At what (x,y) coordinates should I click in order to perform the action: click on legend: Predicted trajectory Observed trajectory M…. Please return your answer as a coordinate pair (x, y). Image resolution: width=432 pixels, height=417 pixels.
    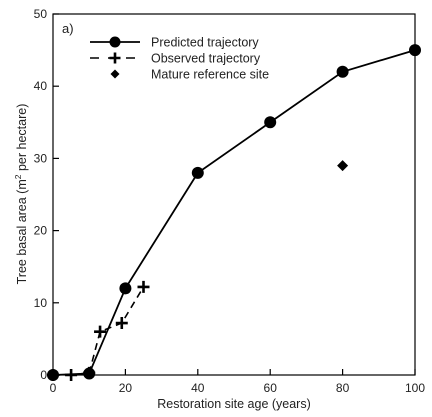
    Looking at the image, I should click on (179, 59).